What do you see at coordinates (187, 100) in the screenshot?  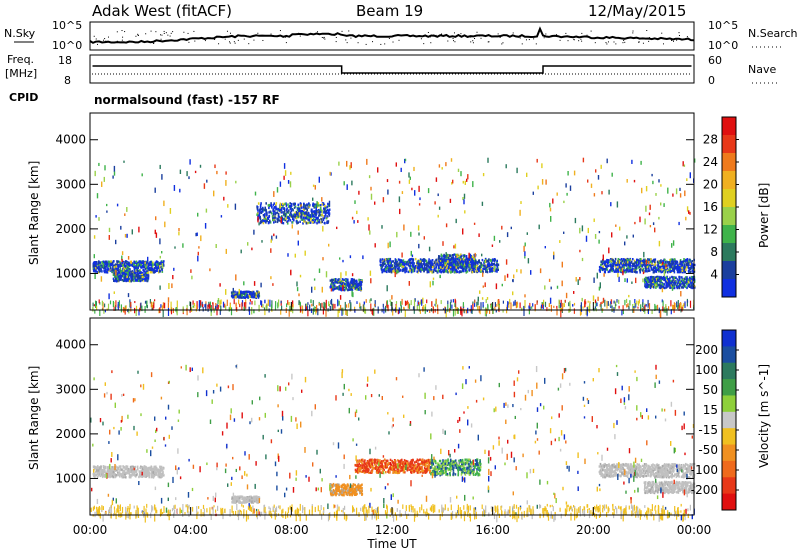 I see `cpid-text: normalsound (fast) -157 RF` at bounding box center [187, 100].